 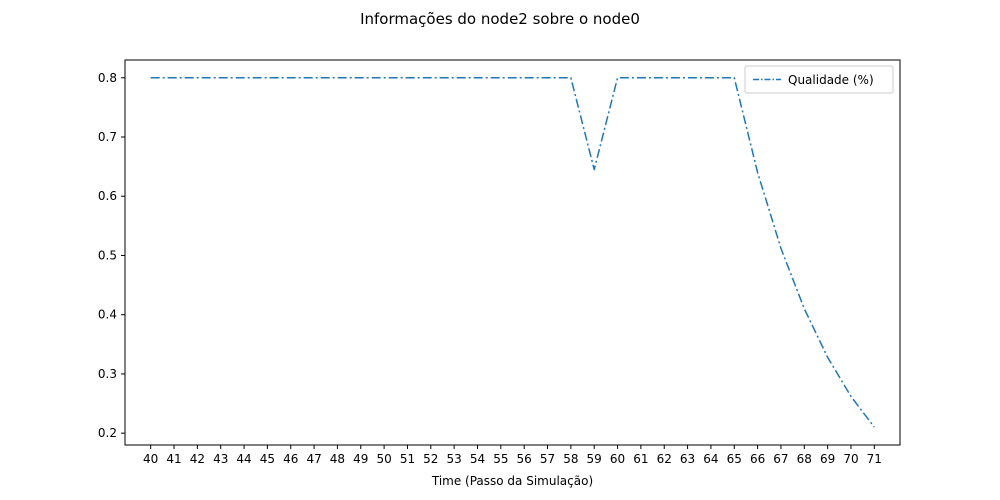 I want to click on legend-entry-label: Qualidade (%), so click(x=831, y=80).